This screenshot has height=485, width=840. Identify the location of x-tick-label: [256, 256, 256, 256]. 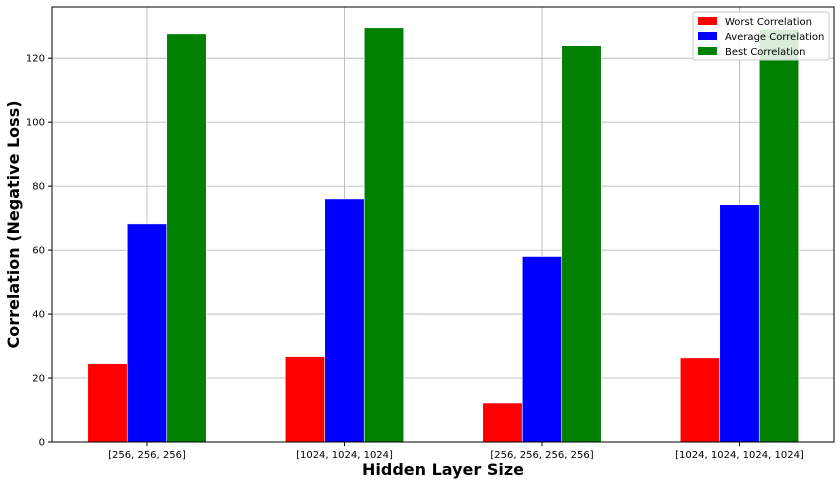
(541, 455).